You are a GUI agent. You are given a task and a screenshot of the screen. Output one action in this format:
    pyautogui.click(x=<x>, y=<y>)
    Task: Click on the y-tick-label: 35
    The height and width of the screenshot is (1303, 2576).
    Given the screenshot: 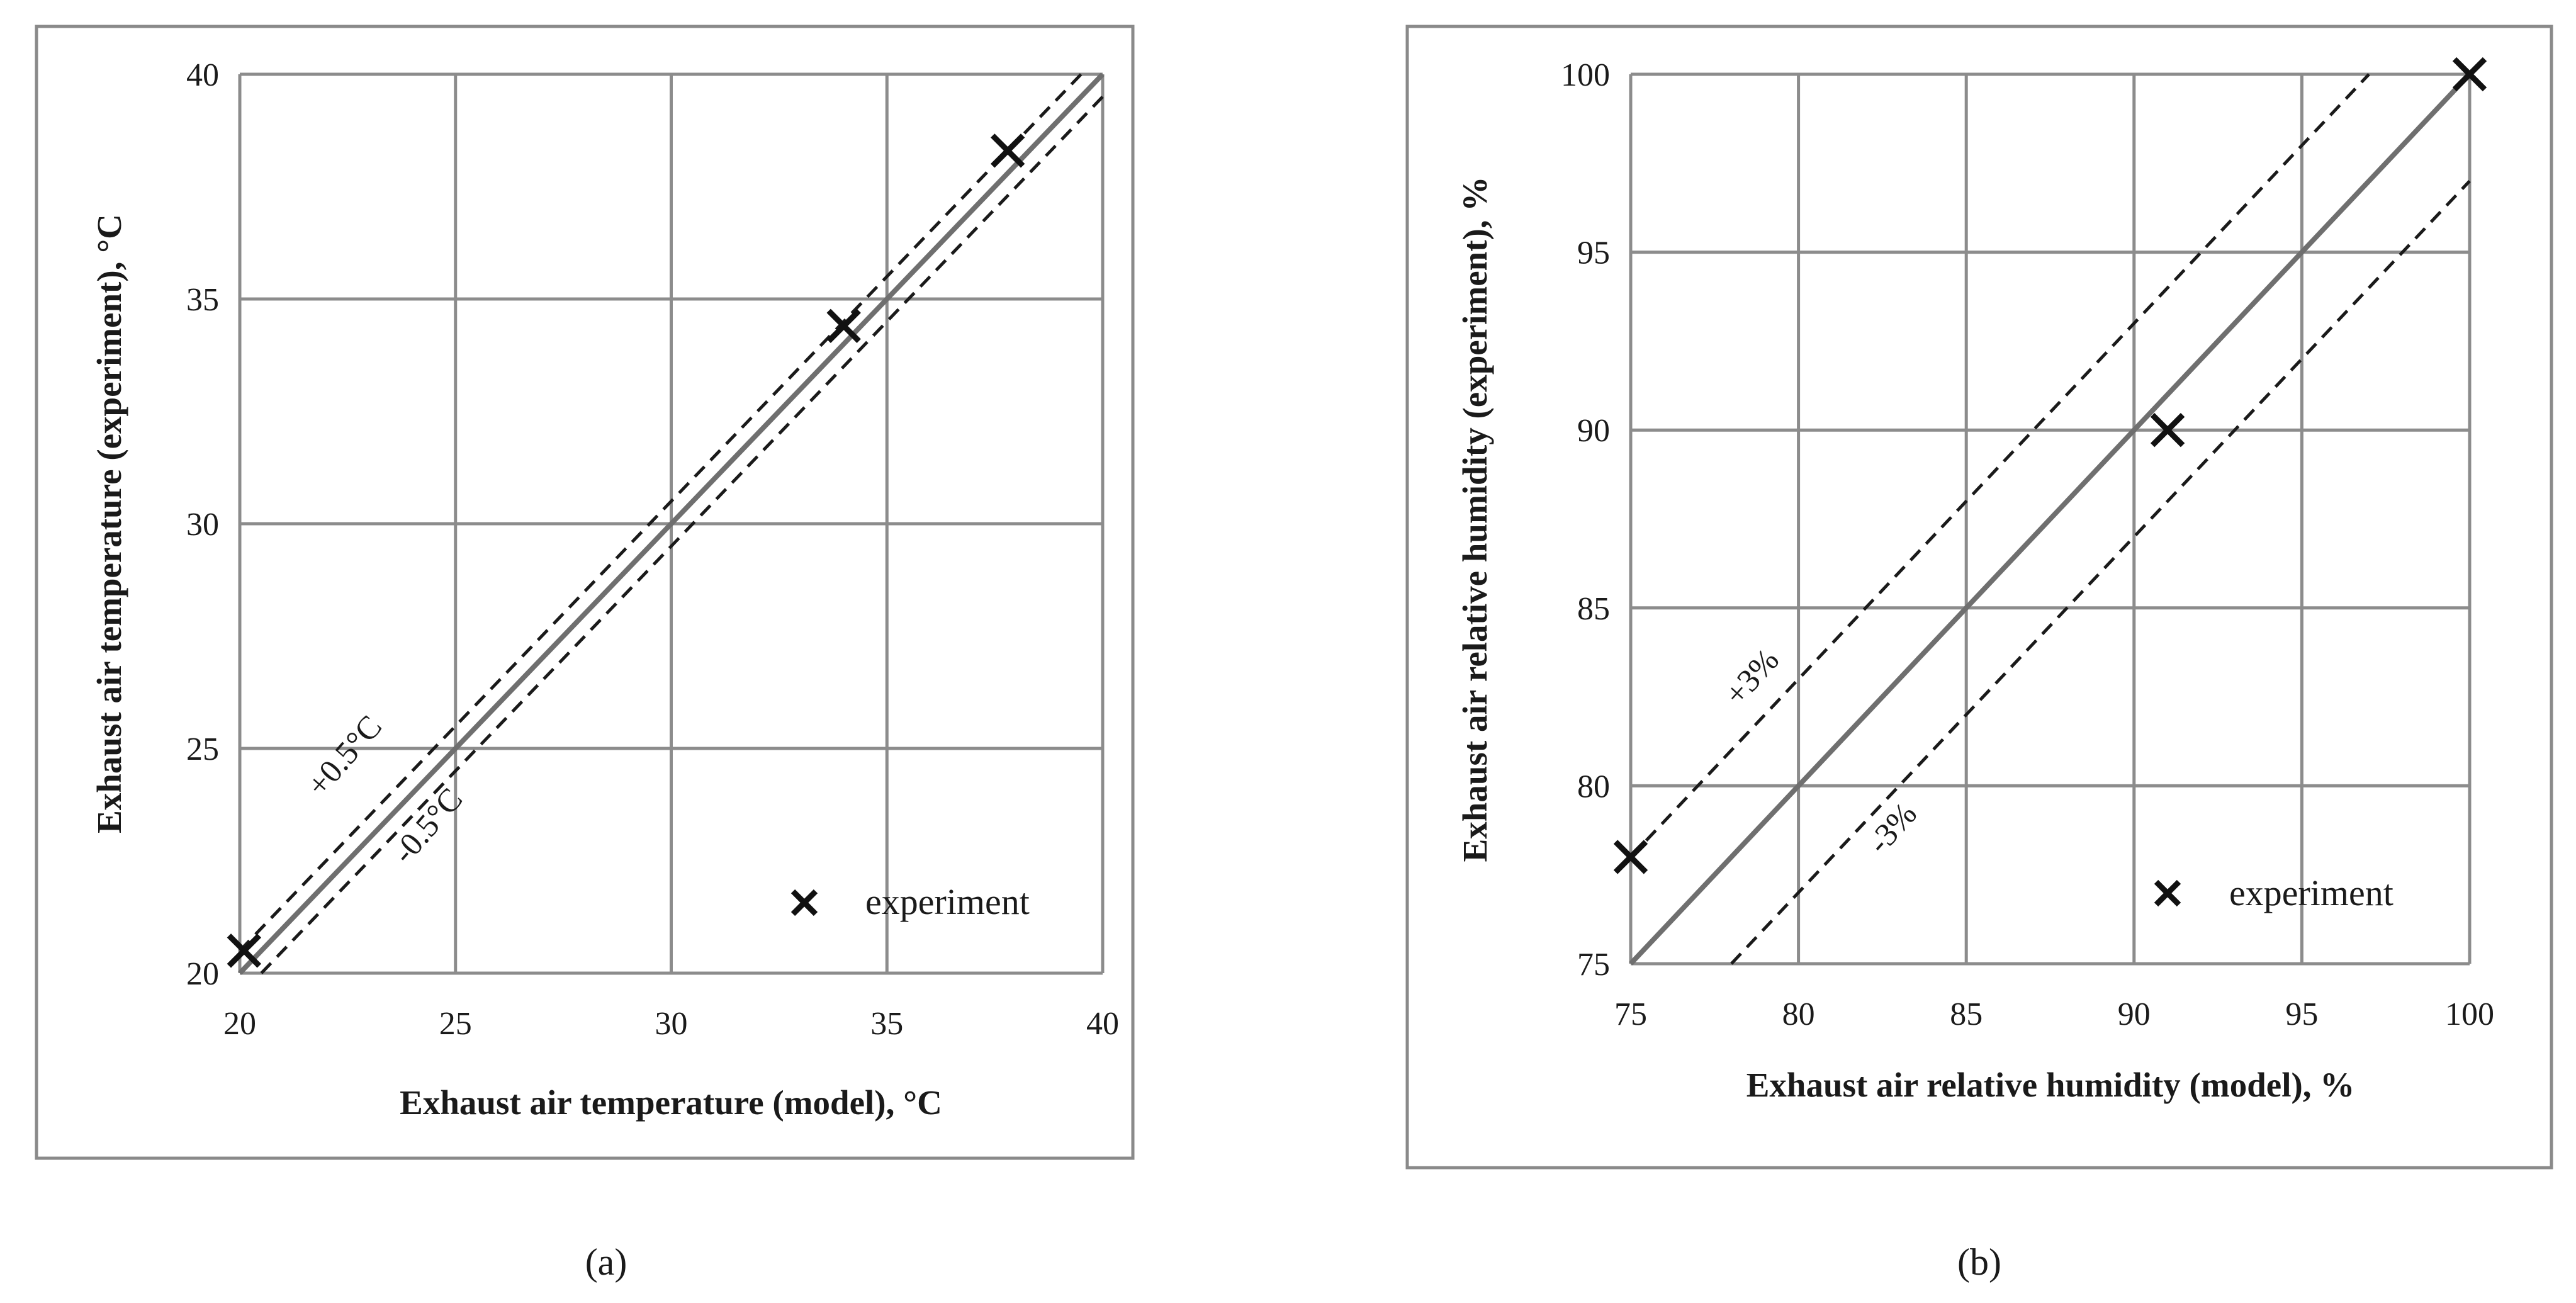 What is the action you would take?
    pyautogui.click(x=202, y=300)
    